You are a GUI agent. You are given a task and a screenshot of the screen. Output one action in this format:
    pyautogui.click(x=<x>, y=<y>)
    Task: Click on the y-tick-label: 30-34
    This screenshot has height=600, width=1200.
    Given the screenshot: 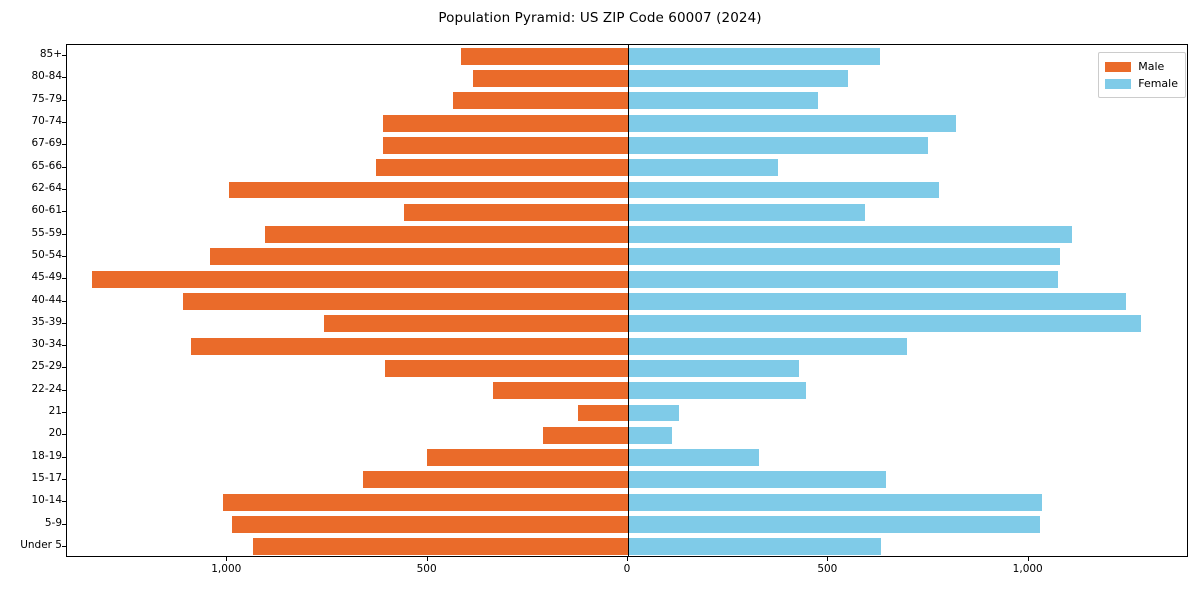 What is the action you would take?
    pyautogui.click(x=46, y=344)
    